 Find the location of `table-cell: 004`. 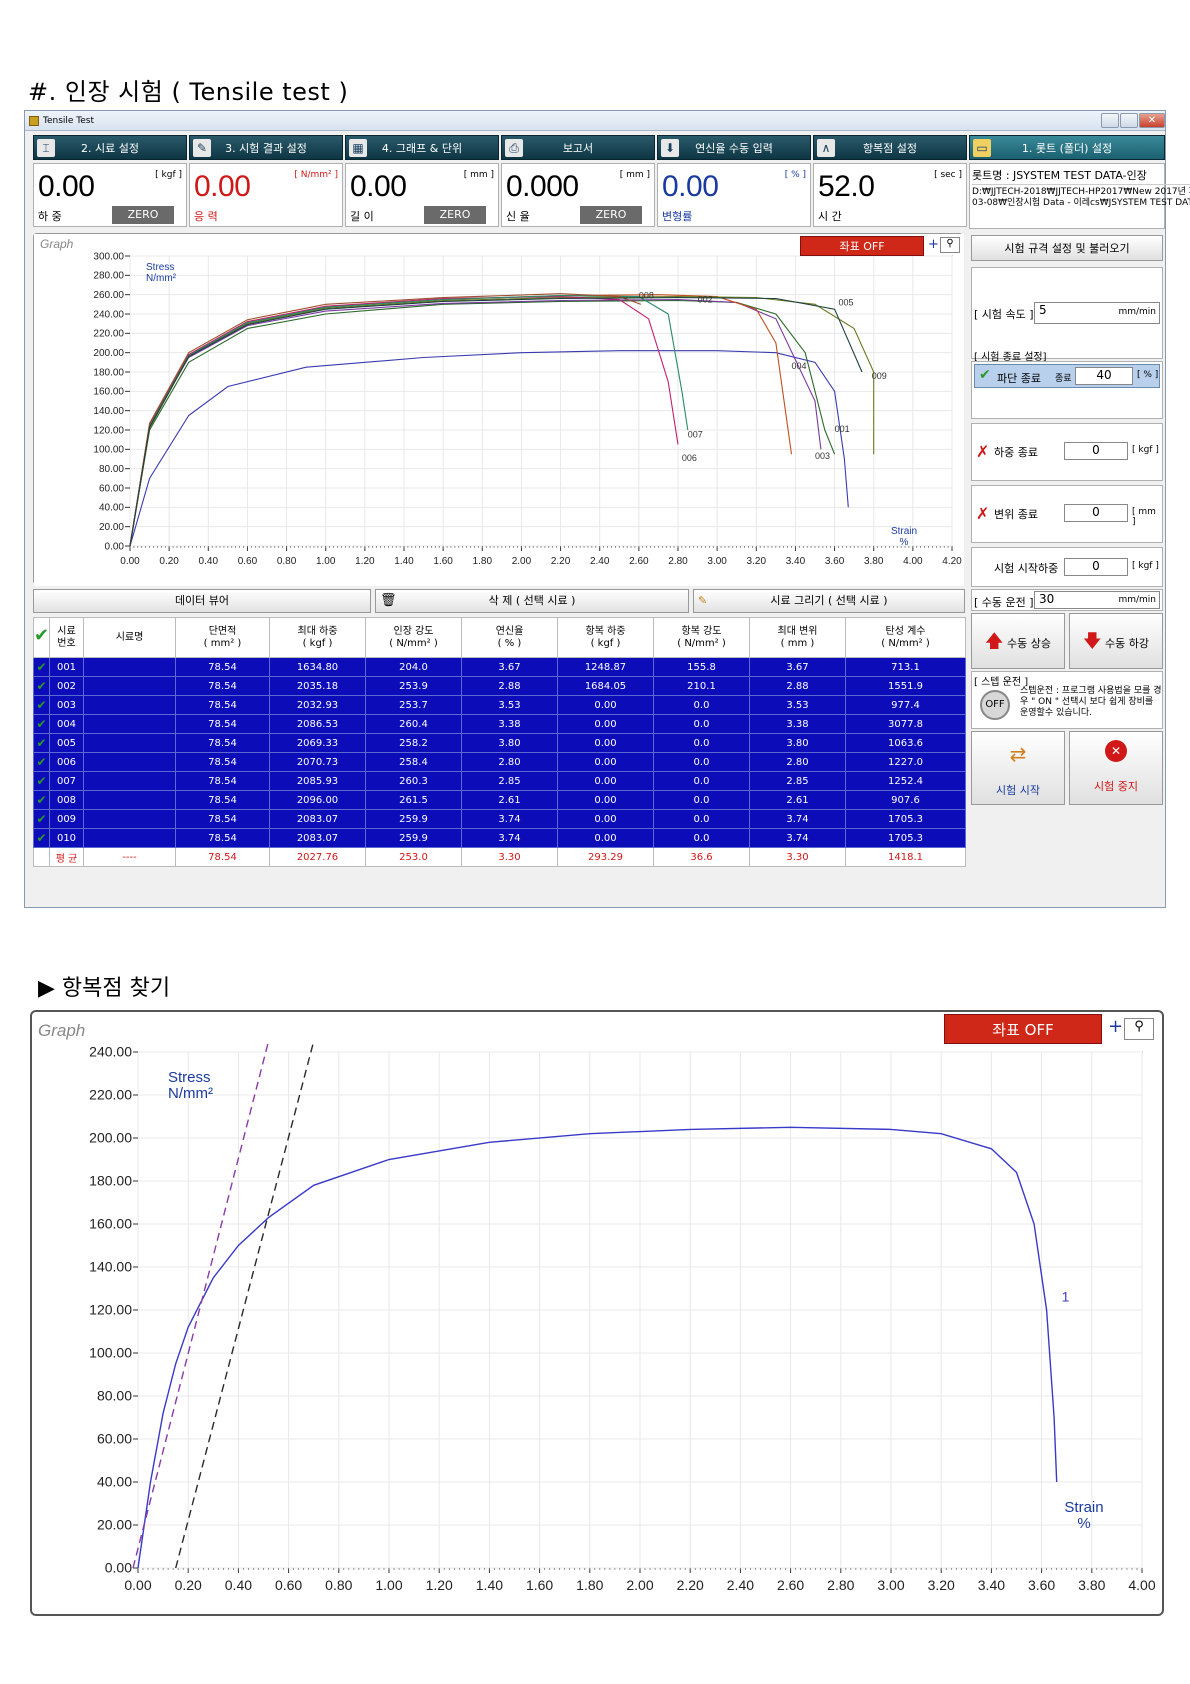

table-cell: 004 is located at coordinates (66, 724).